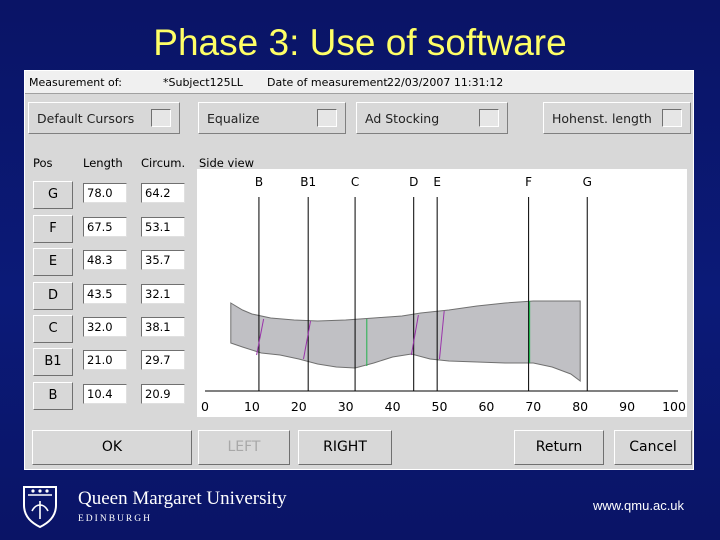 The height and width of the screenshot is (540, 720). I want to click on header-divider, so click(359, 93).